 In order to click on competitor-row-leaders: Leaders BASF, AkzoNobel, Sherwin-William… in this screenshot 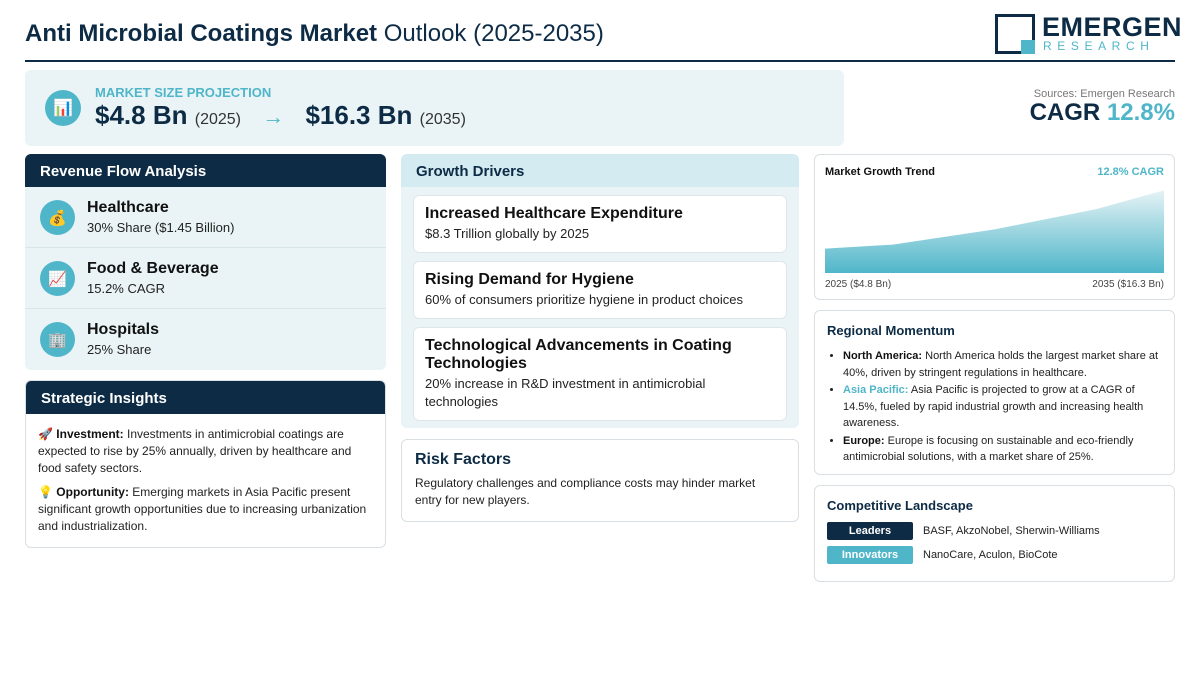, I will do `click(994, 532)`.